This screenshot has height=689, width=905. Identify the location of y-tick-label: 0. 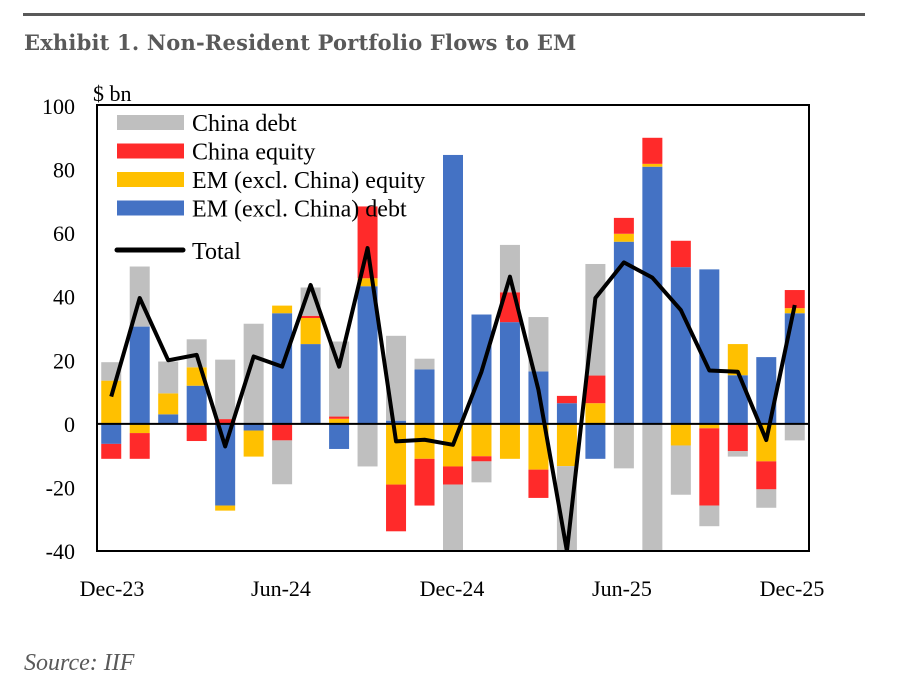
(69, 424).